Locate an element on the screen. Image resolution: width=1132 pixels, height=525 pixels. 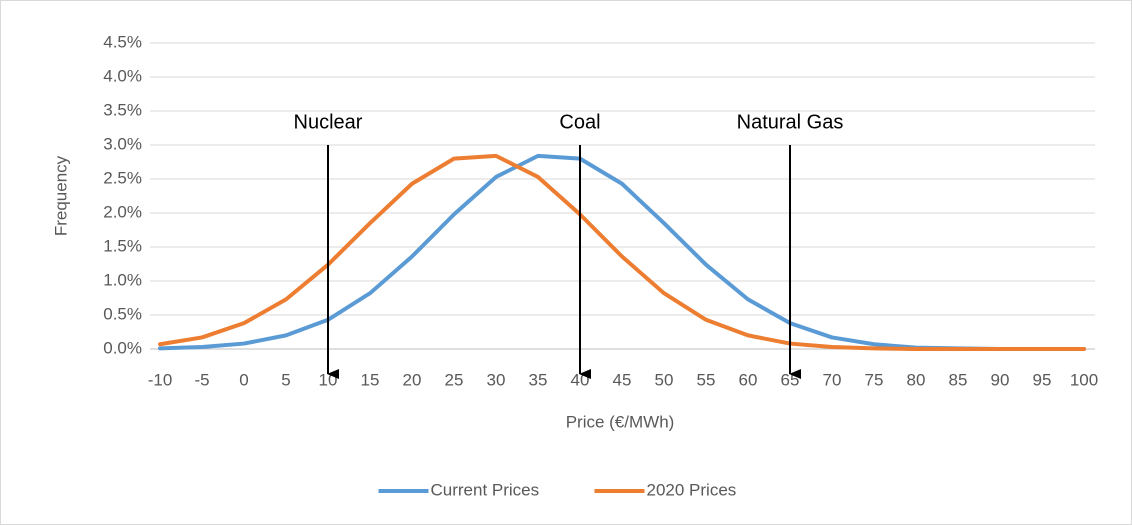
x-tick-label: 95 is located at coordinates (1042, 379).